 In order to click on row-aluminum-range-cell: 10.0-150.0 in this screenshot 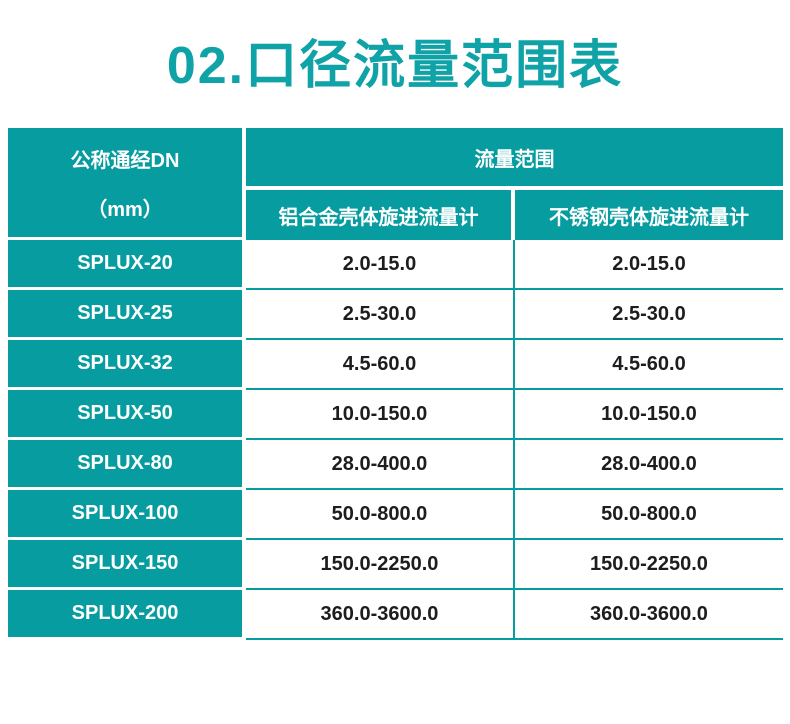, I will do `click(380, 415)`.